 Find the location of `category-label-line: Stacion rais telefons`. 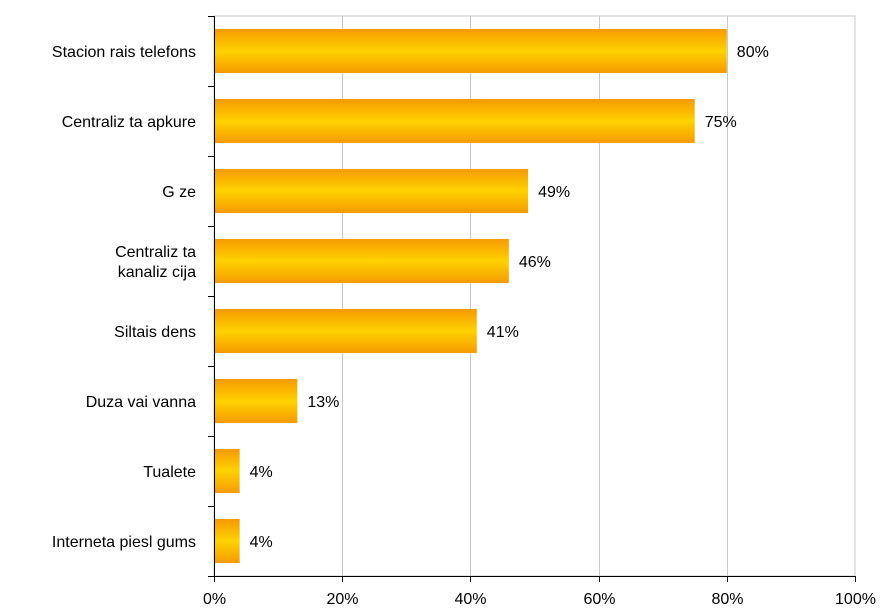

category-label-line: Stacion rais telefons is located at coordinates (124, 52).